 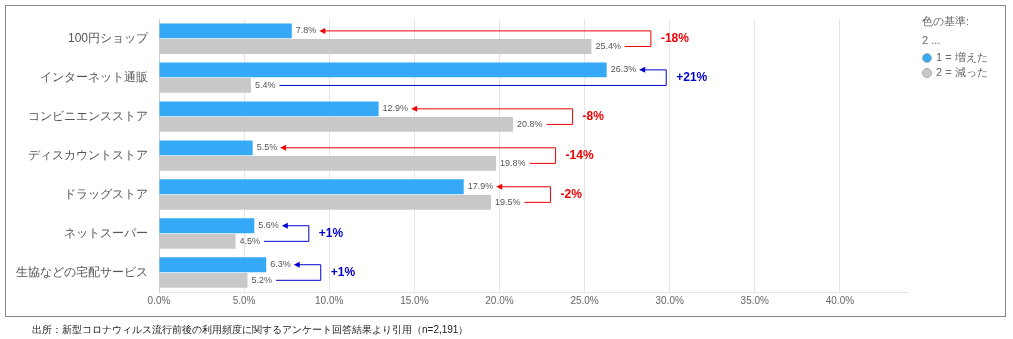 I want to click on data-label: 5.5%, so click(x=267, y=147).